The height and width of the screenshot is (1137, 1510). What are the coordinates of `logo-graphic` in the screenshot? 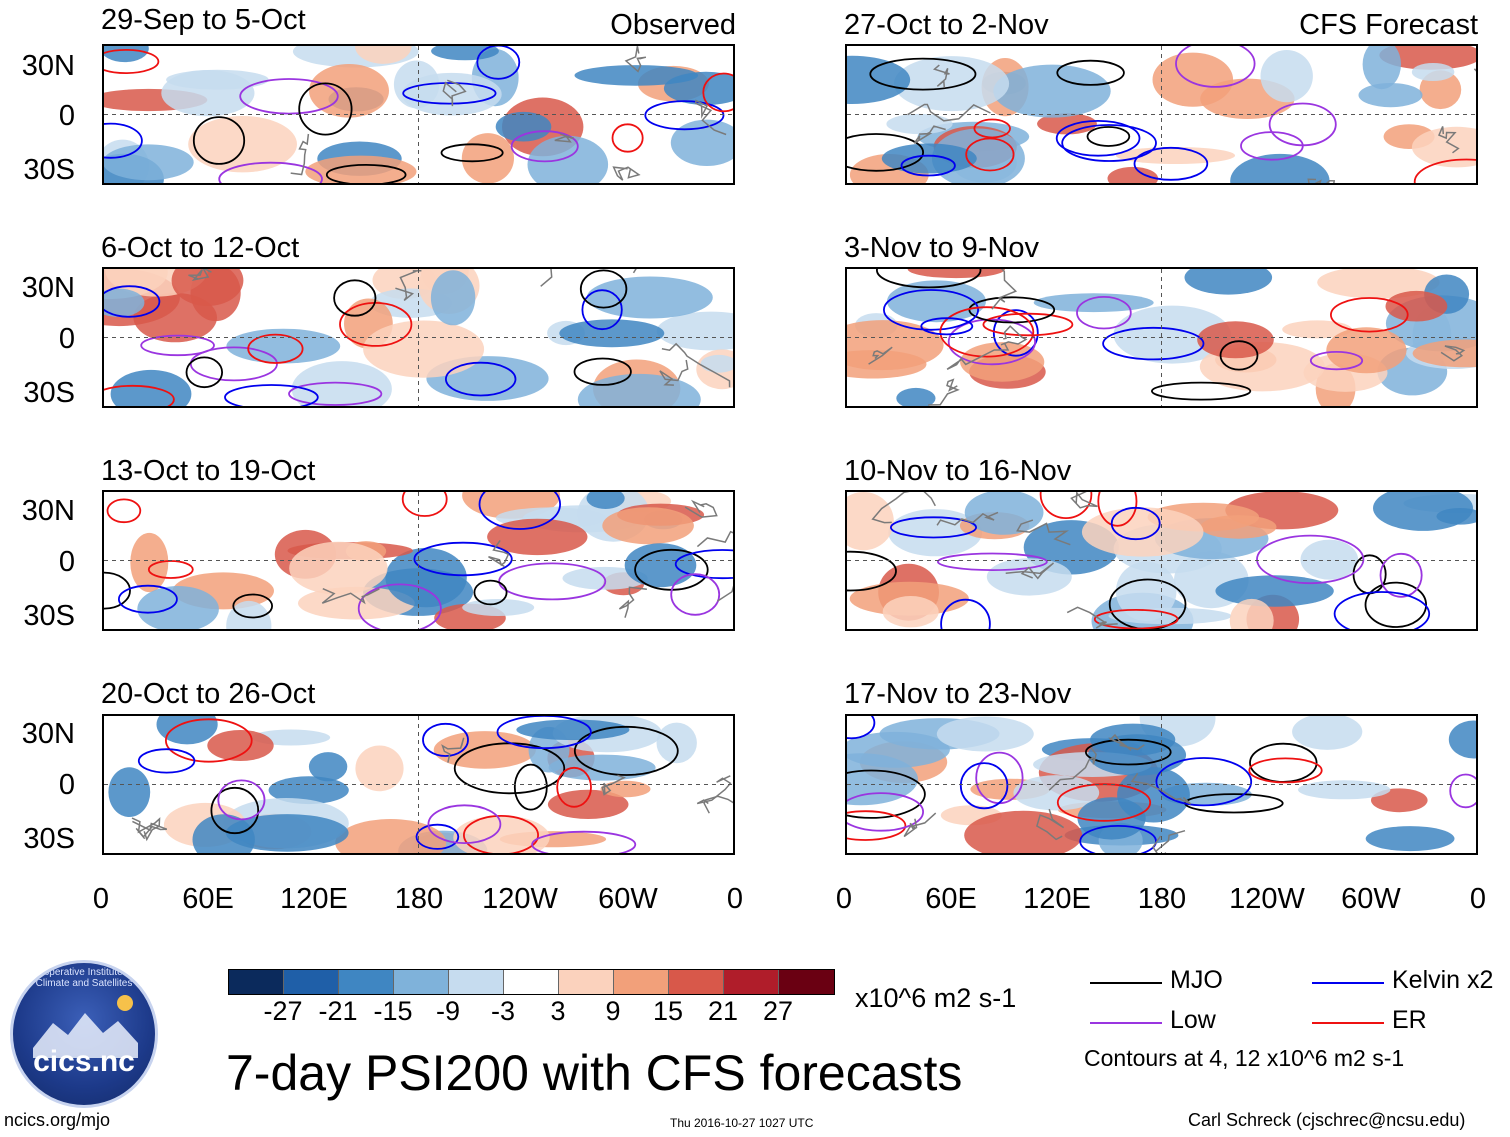 It's located at (85, 1026).